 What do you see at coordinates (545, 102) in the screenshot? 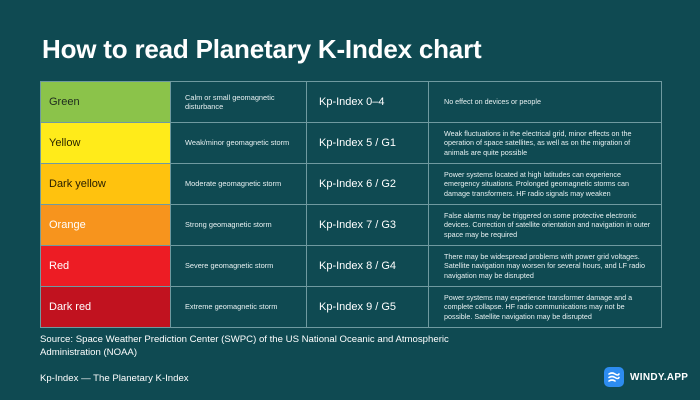
I see `effect-cell: No effect on devices or people` at bounding box center [545, 102].